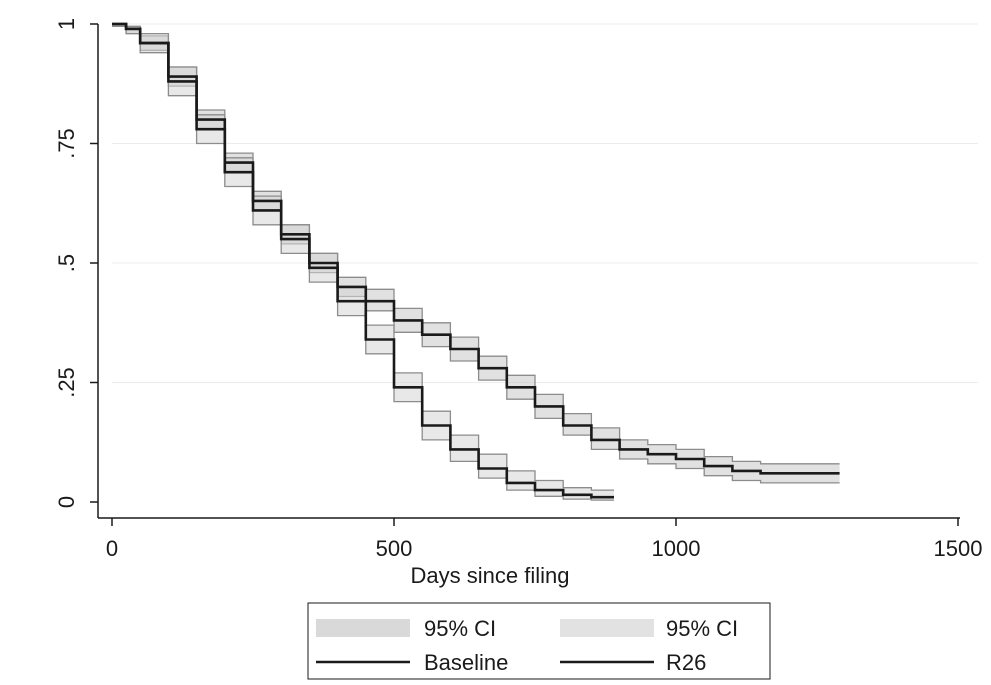 The image size is (991, 685). I want to click on x-tick-label-3: 1500, so click(958, 548).